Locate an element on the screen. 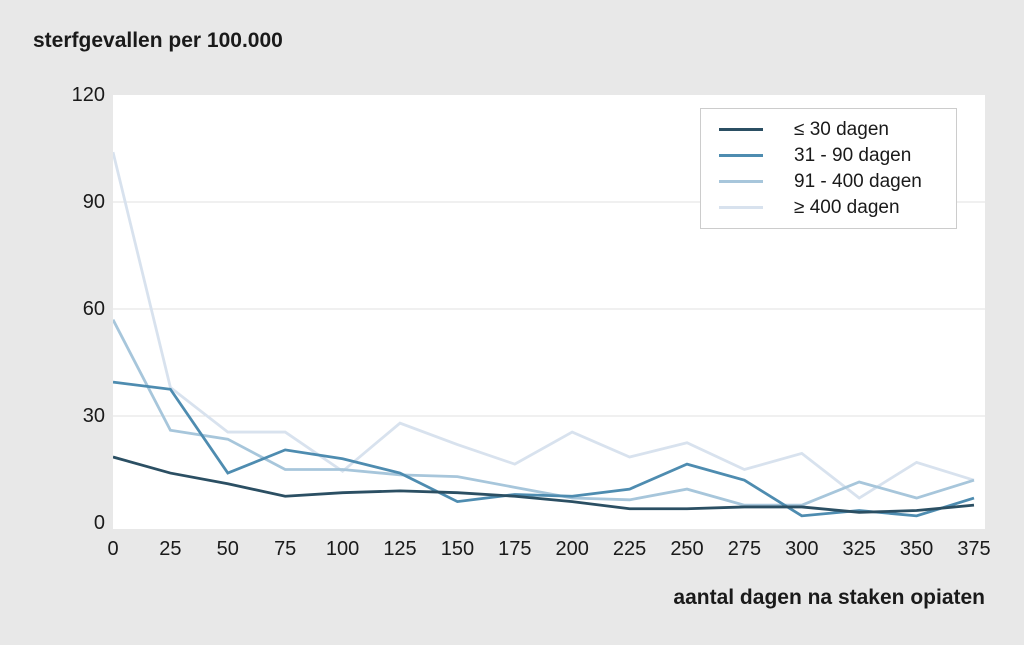  y-tick-label-60: 60 is located at coordinates (93, 309).